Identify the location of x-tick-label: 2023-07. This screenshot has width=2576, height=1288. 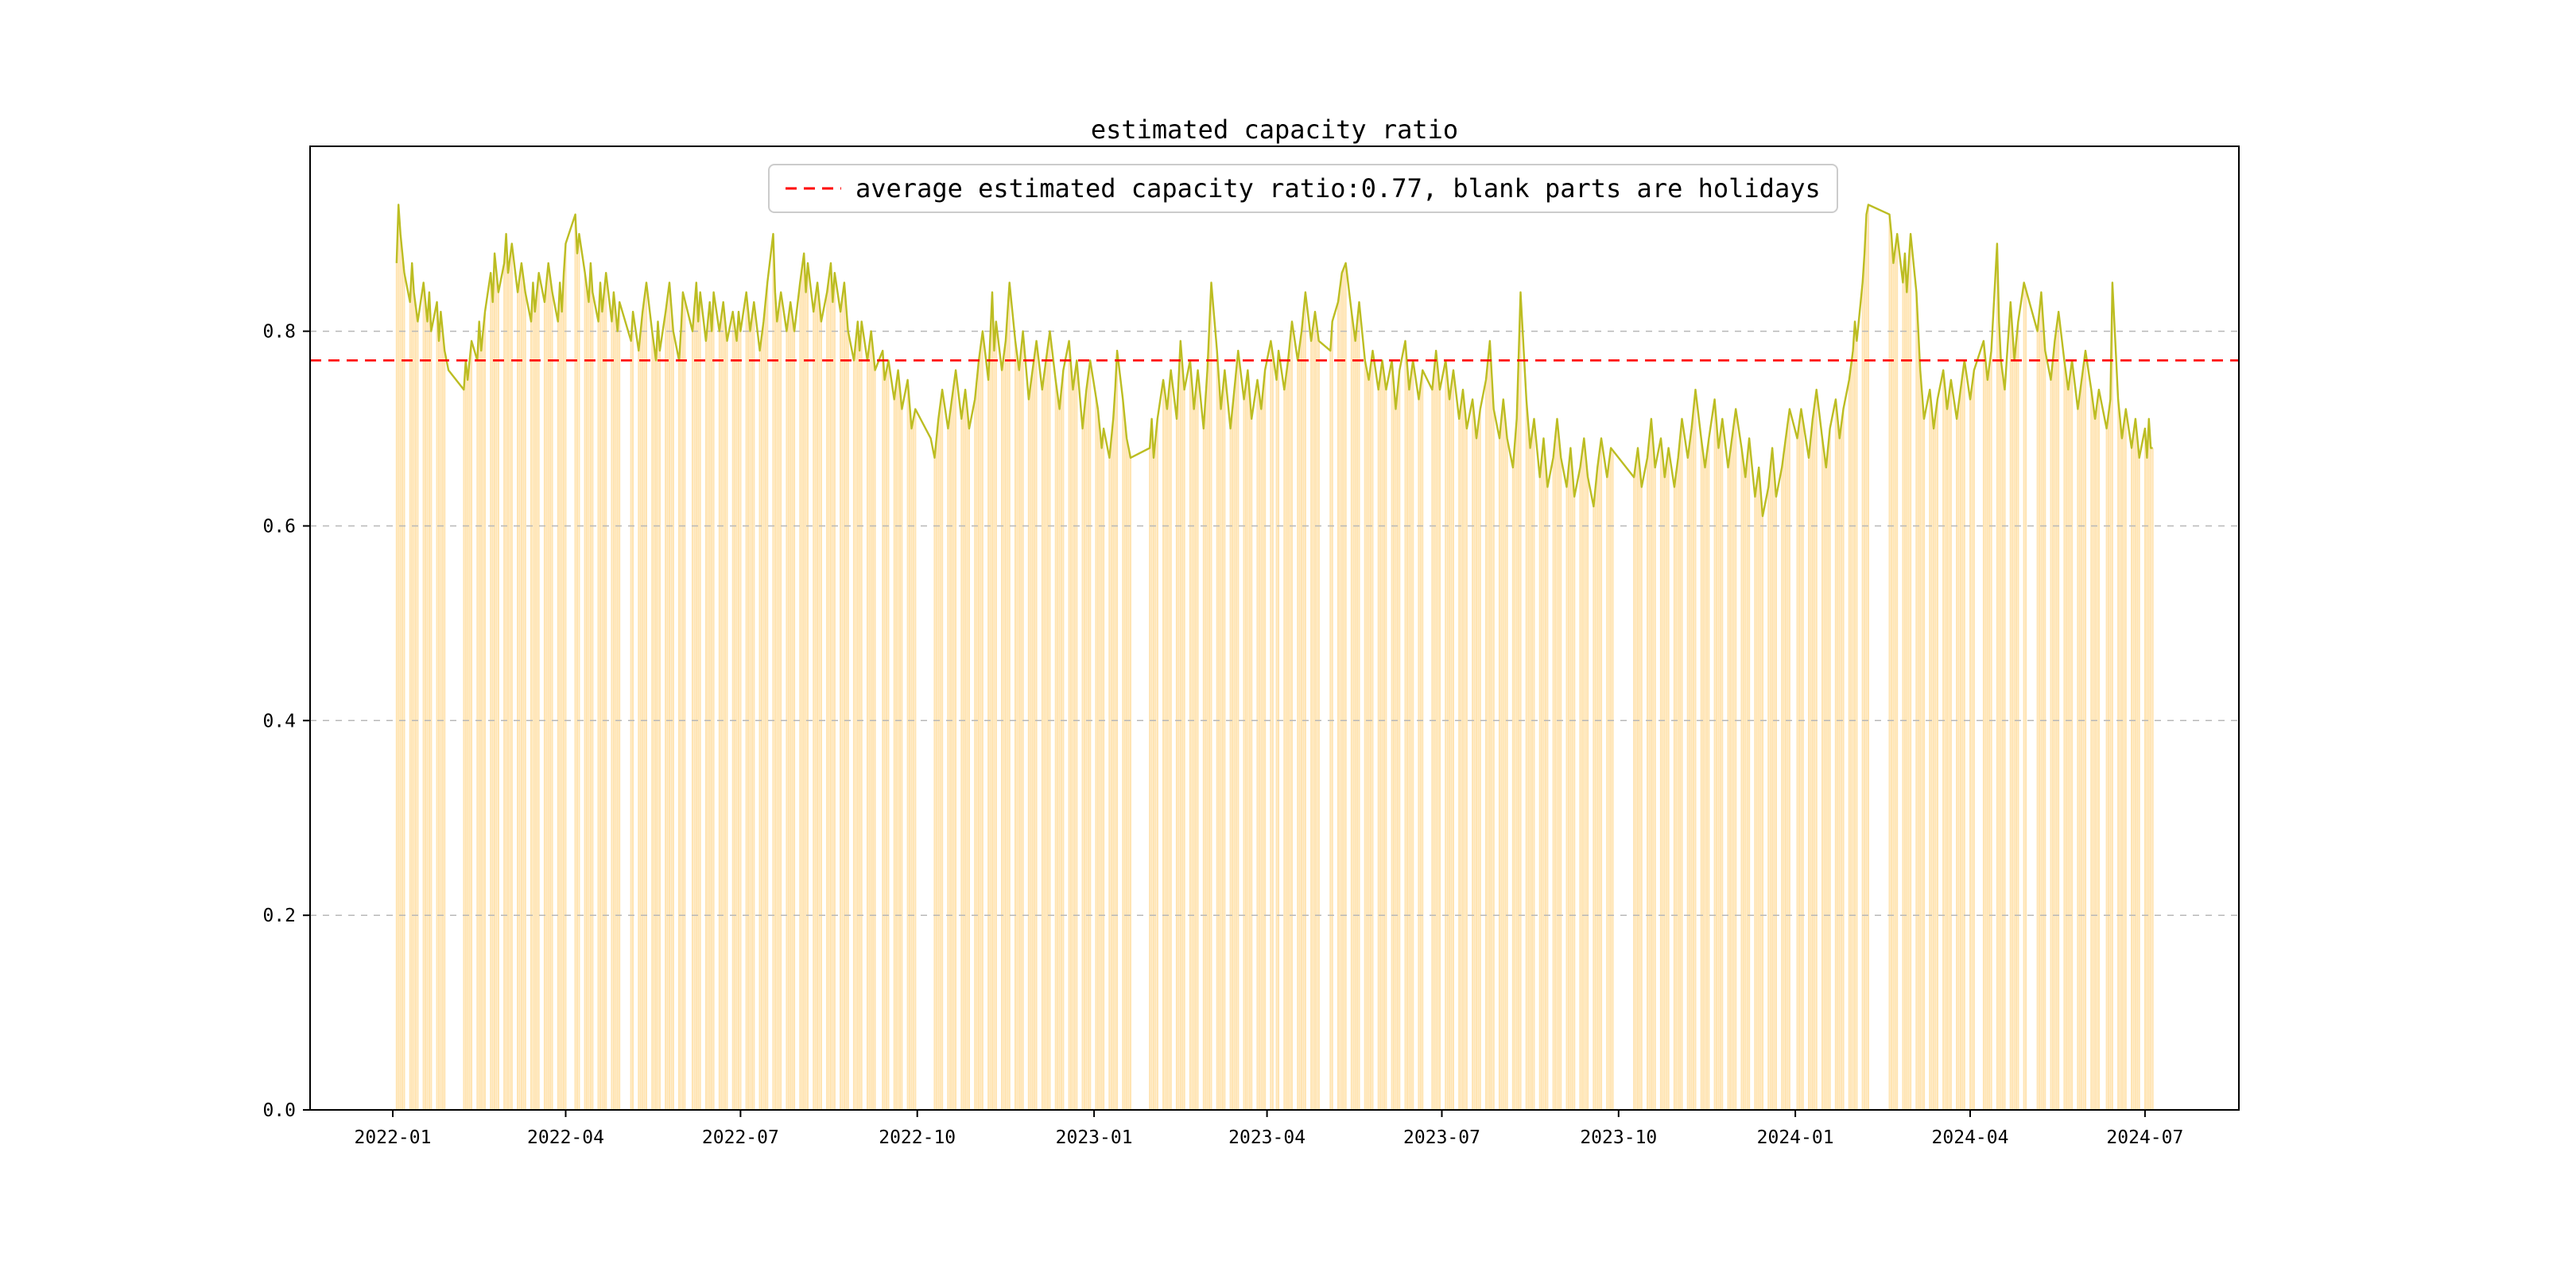
(1442, 1137).